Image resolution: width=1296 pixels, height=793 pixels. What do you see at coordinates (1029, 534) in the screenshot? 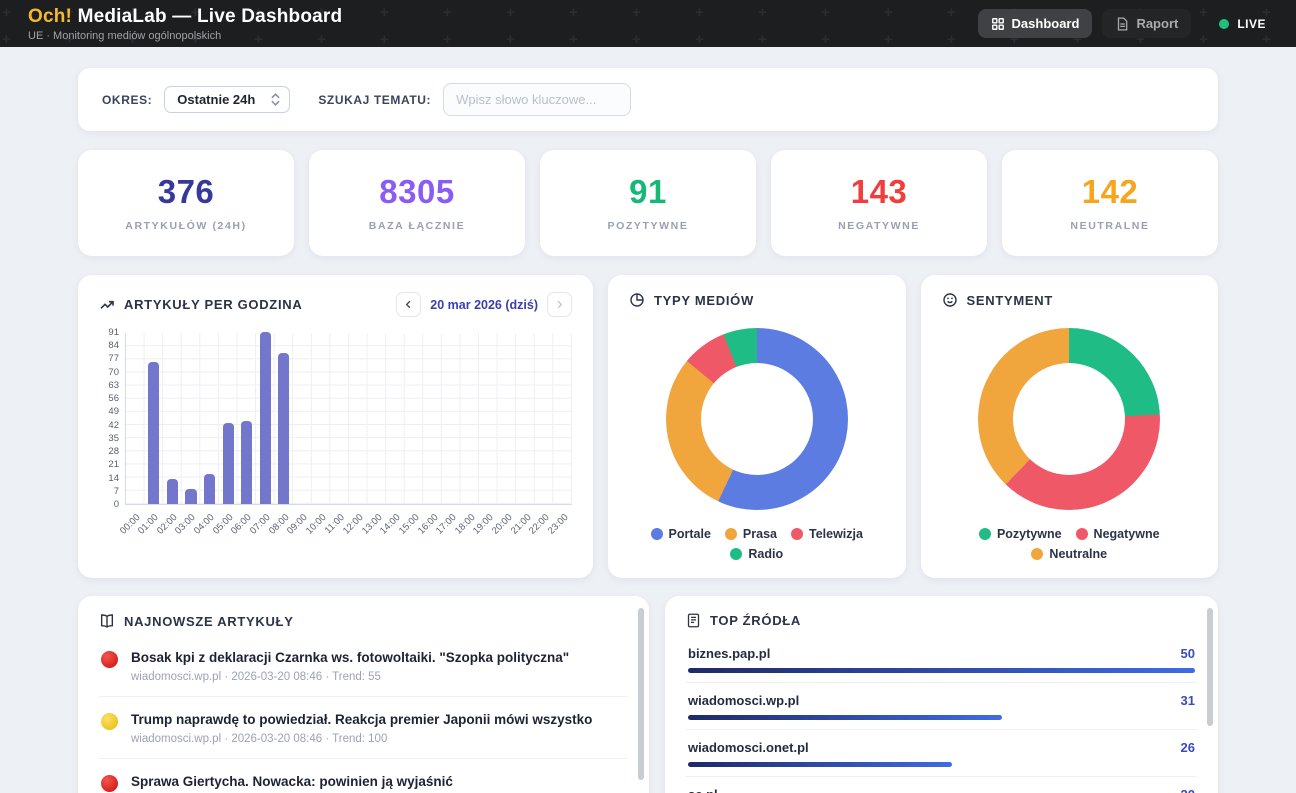
I see `legend-label: Pozytywne` at bounding box center [1029, 534].